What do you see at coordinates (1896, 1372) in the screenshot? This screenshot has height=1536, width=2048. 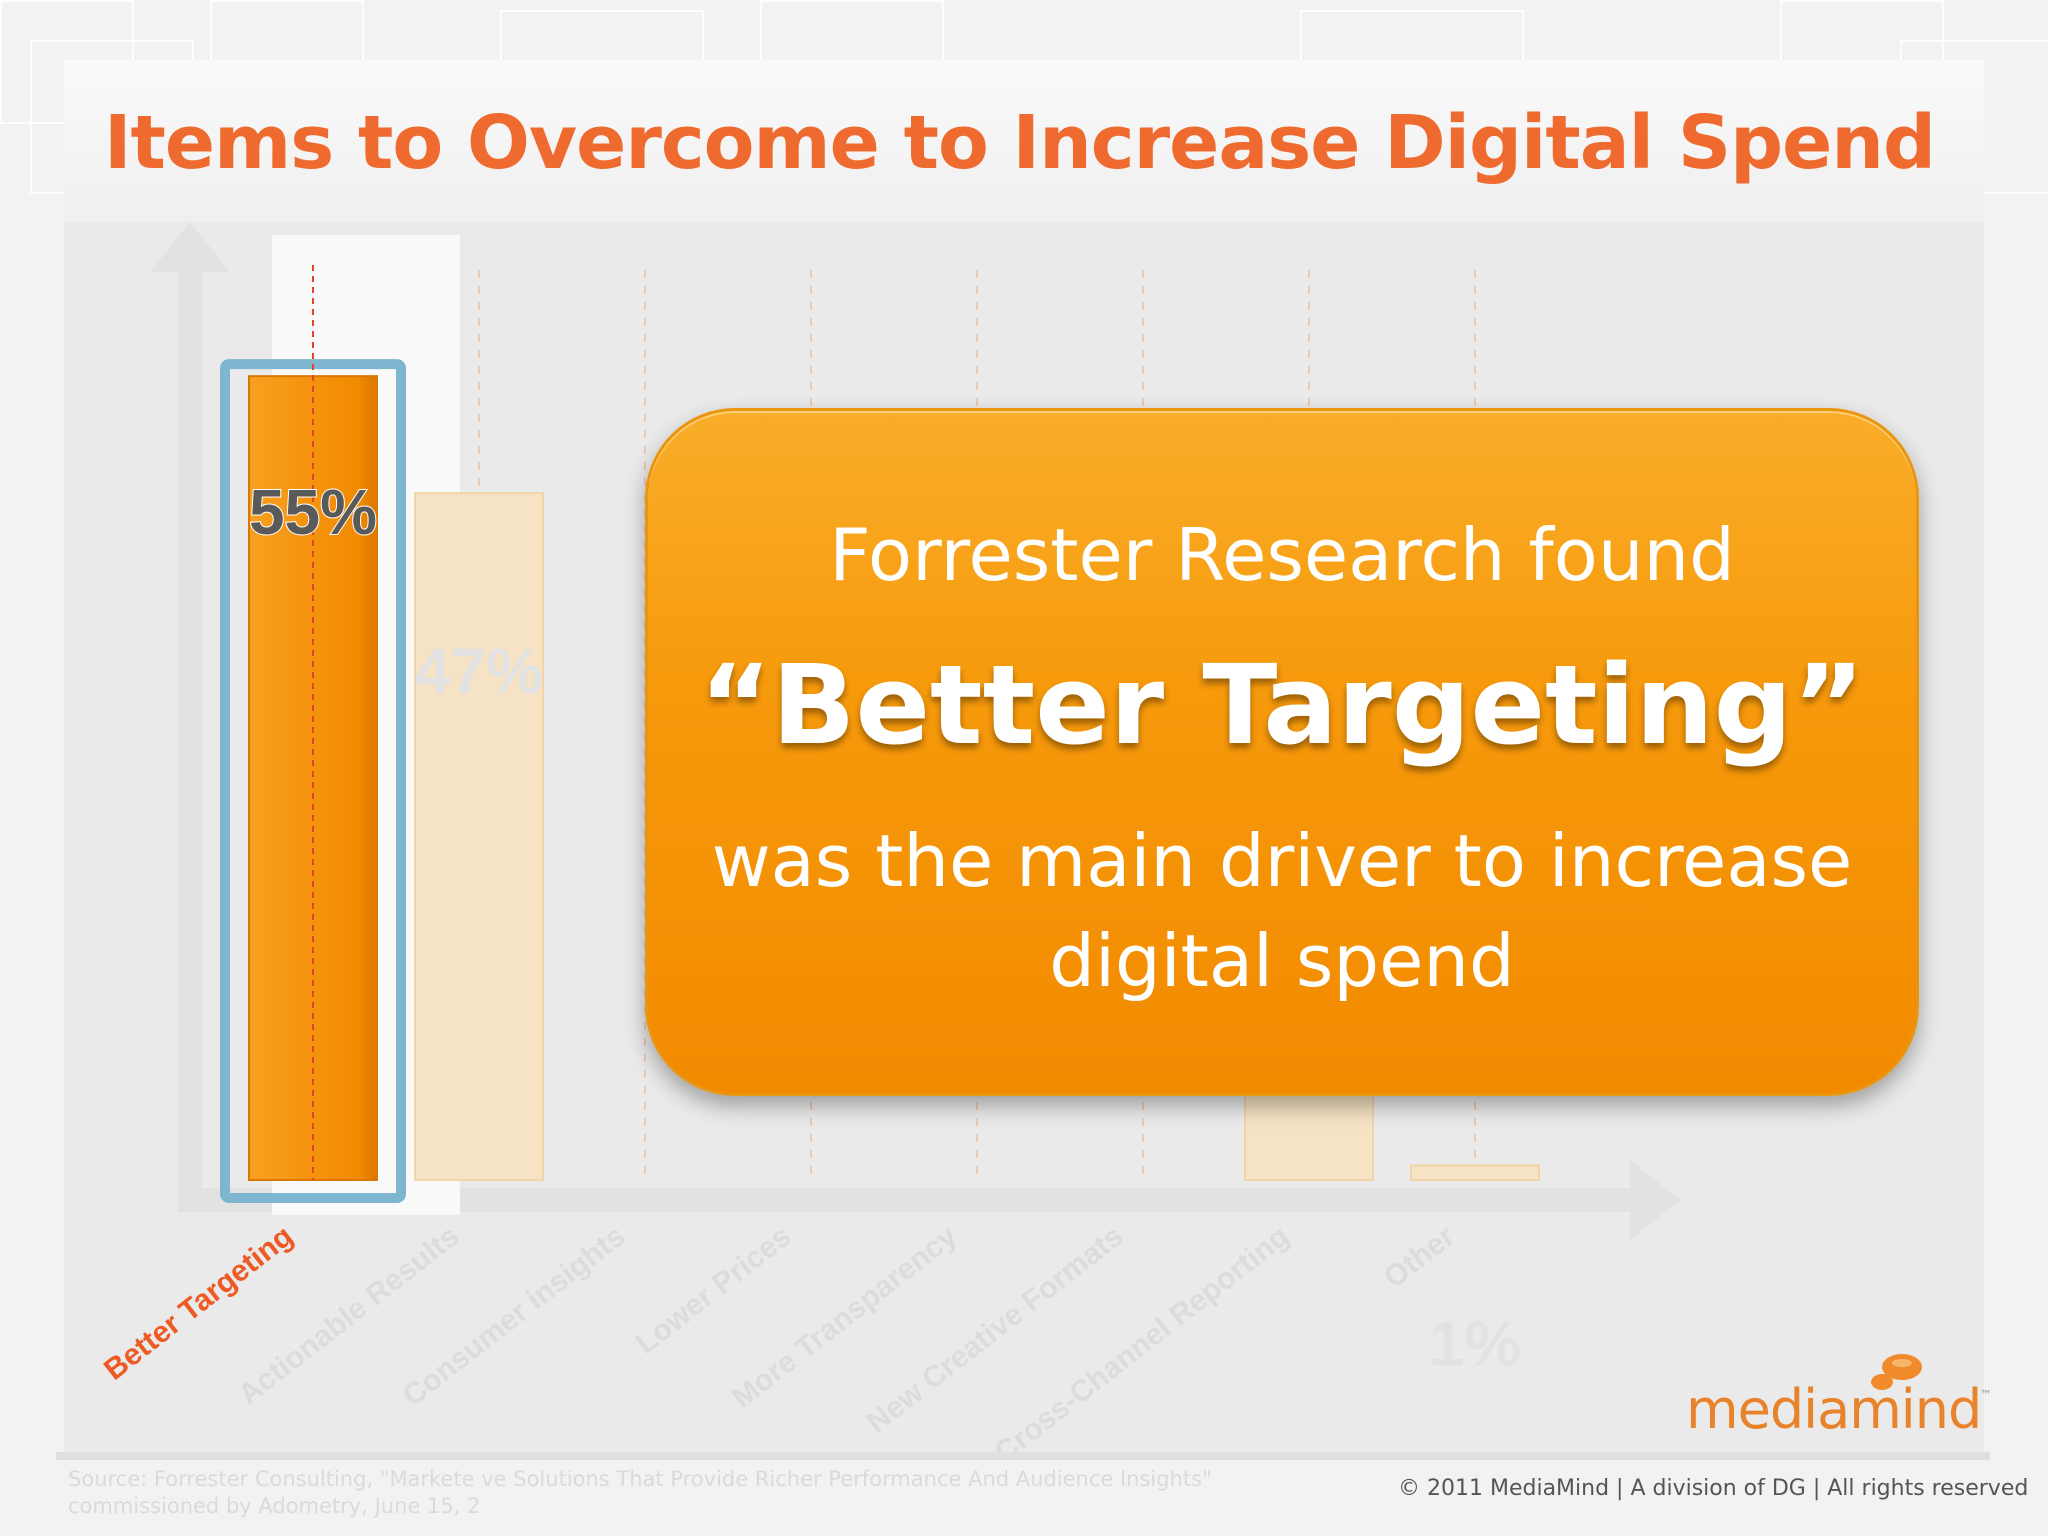 I see `speech-bubble-icon` at bounding box center [1896, 1372].